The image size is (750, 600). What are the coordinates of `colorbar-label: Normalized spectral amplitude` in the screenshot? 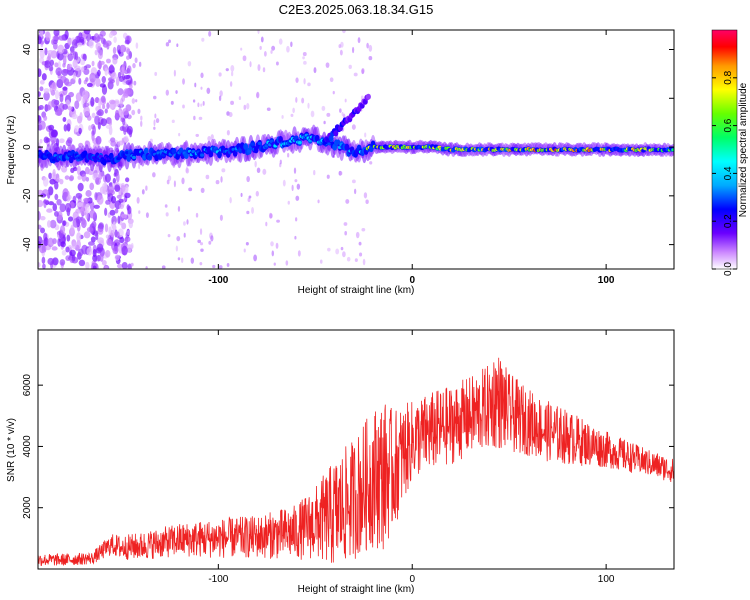 It's located at (743, 149).